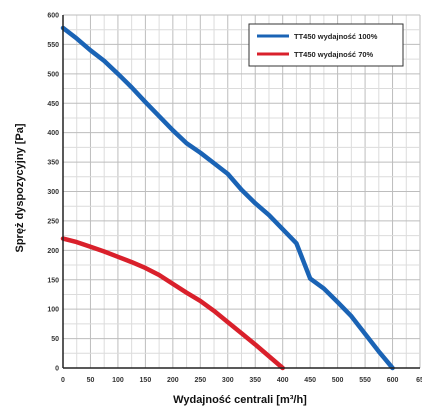  I want to click on y-tick-label: 150, so click(53, 280).